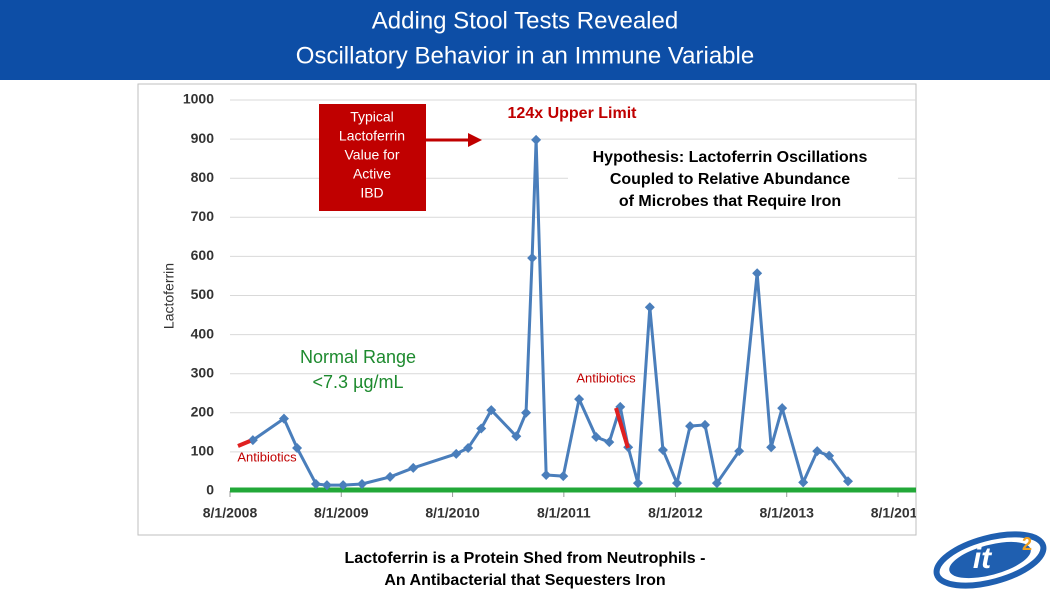 This screenshot has height=590, width=1050. Describe the element at coordinates (203, 216) in the screenshot. I see `y-tick-label: 700` at that location.